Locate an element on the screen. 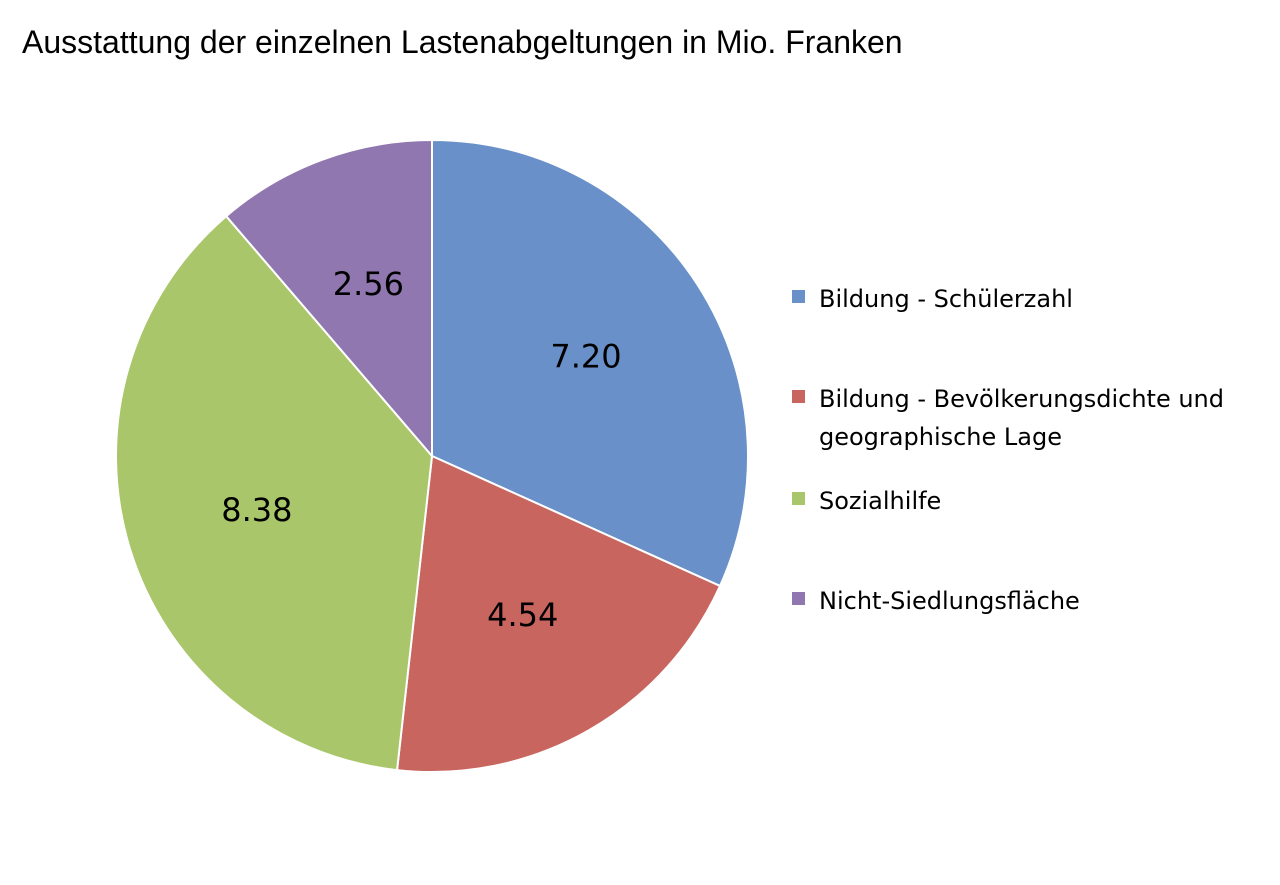  pie-data-labels: 7.20 4.54 8.38 2.56 is located at coordinates (421, 449).